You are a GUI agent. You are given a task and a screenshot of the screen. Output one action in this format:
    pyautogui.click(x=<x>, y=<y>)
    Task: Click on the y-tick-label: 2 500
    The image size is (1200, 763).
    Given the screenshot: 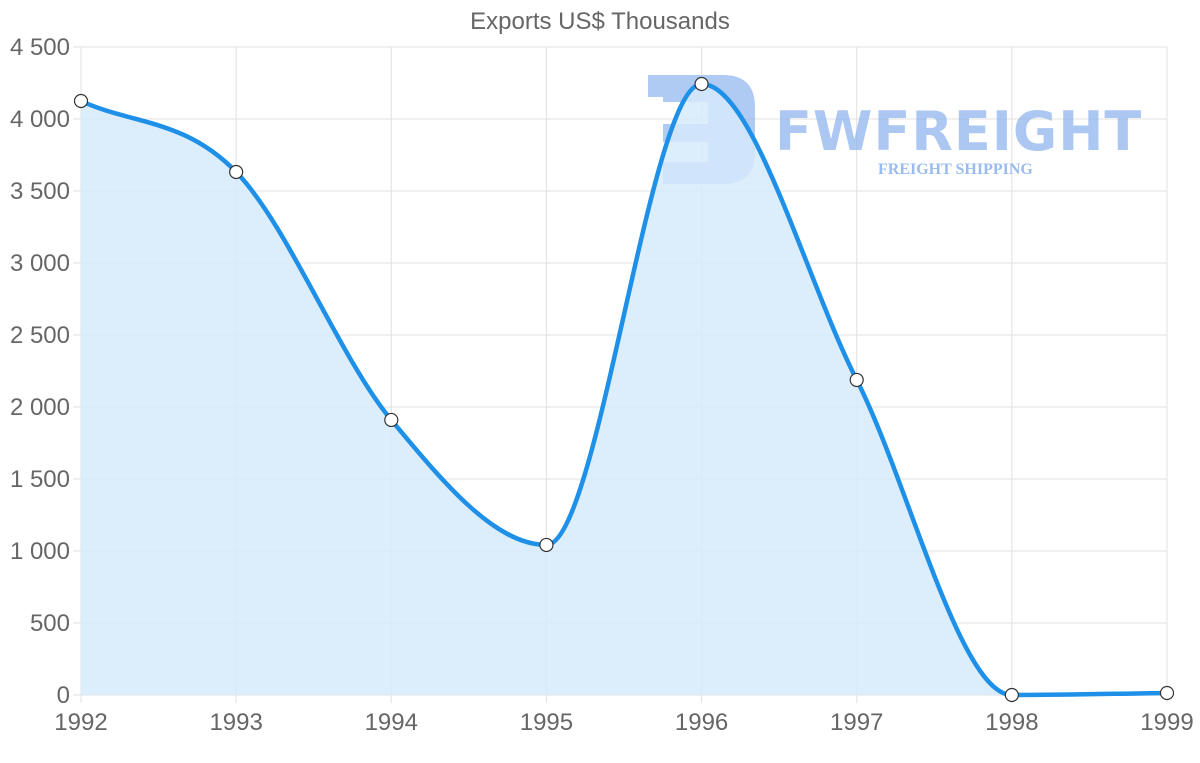 What is the action you would take?
    pyautogui.click(x=40, y=335)
    